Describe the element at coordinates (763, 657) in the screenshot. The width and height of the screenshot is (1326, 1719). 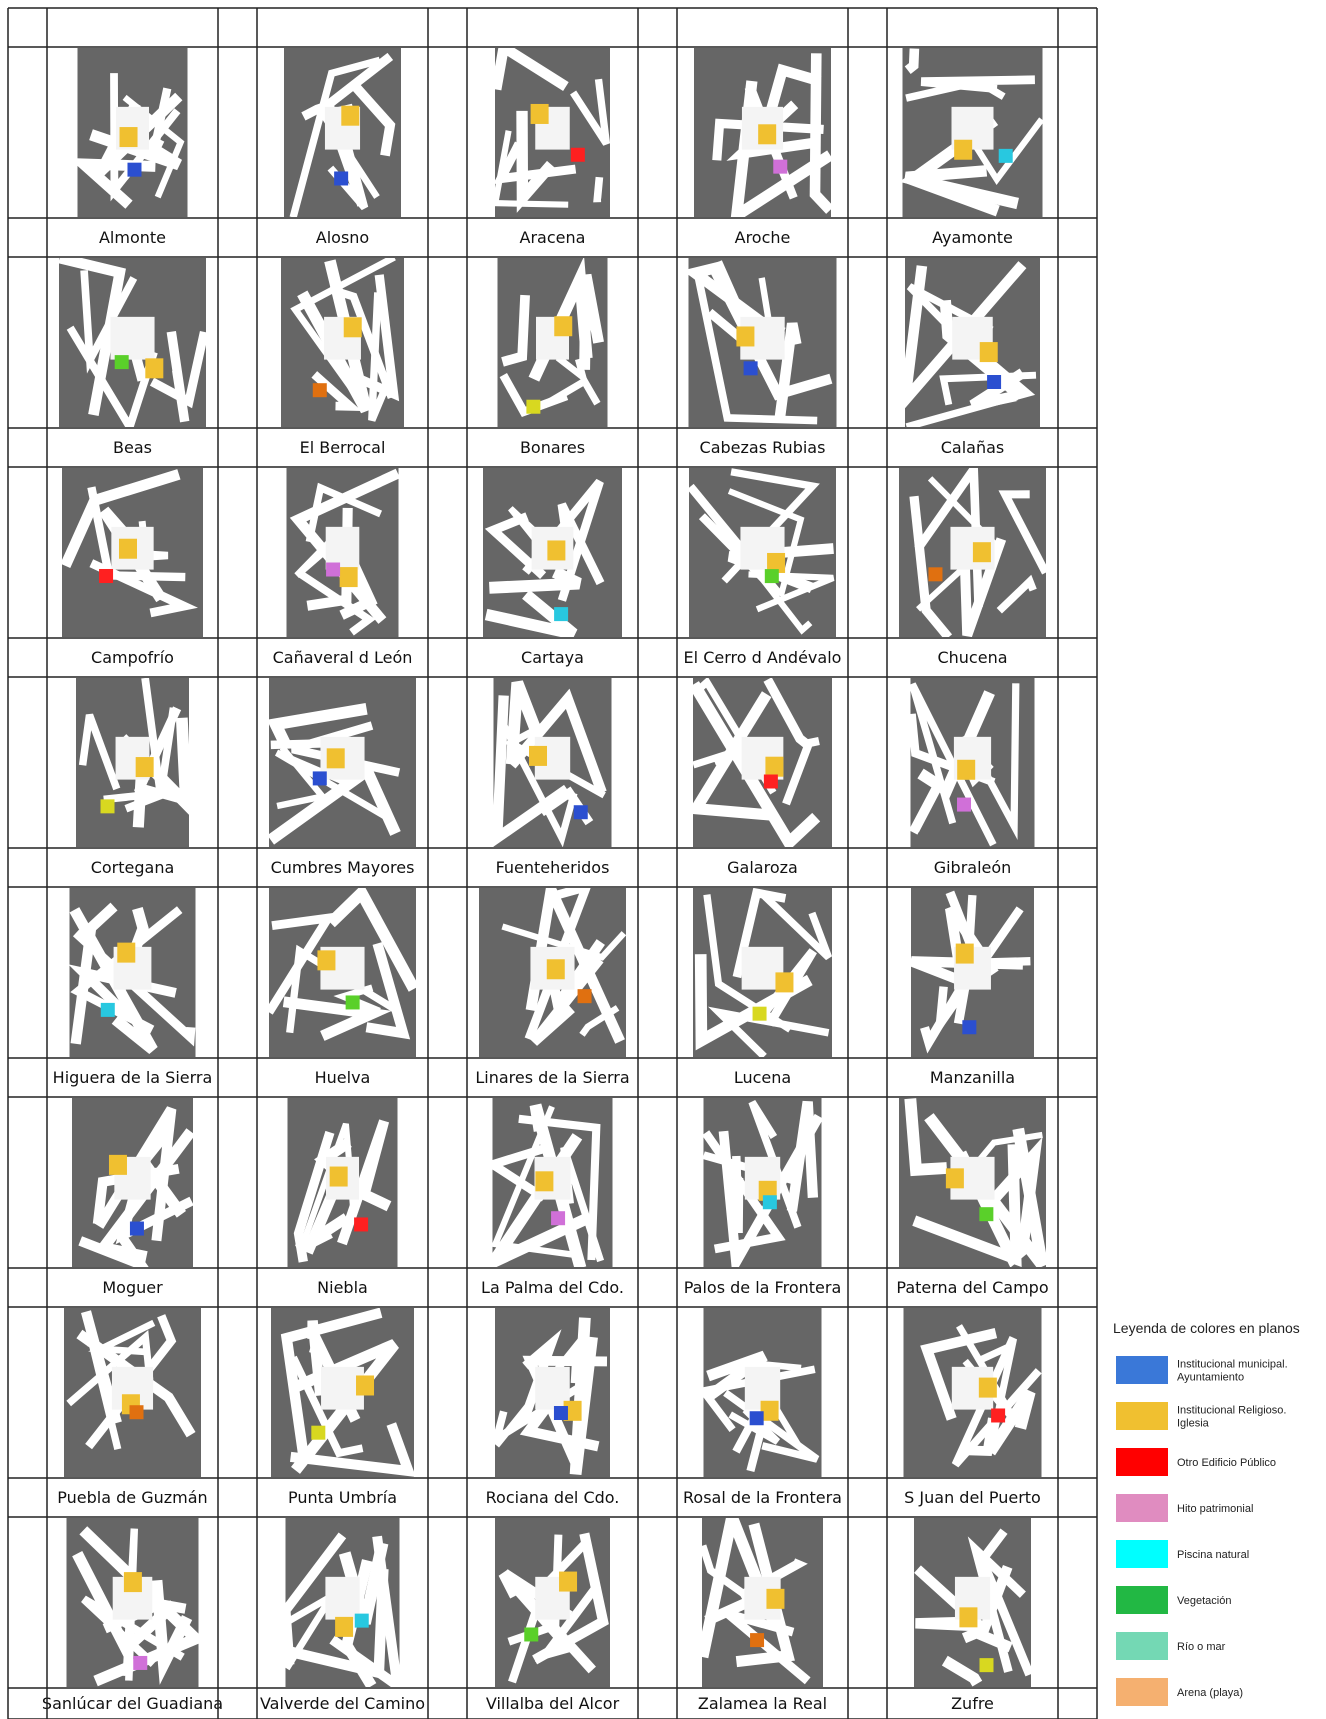
I see `town-name: El Cerro d Andévalo` at that location.